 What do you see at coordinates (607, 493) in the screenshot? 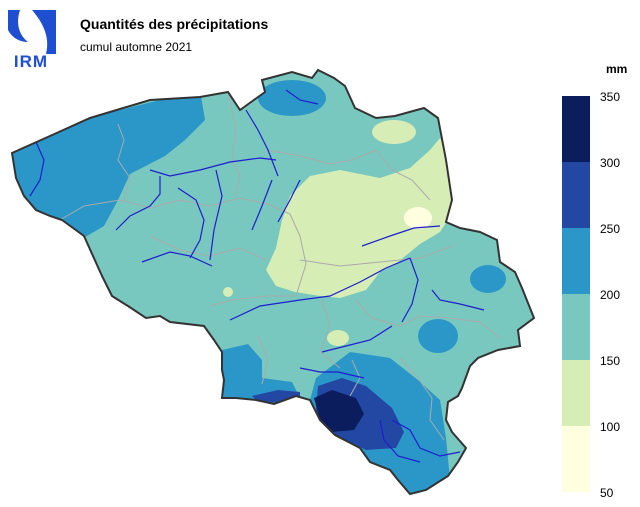
I see `legend-tick-50: 50` at bounding box center [607, 493].